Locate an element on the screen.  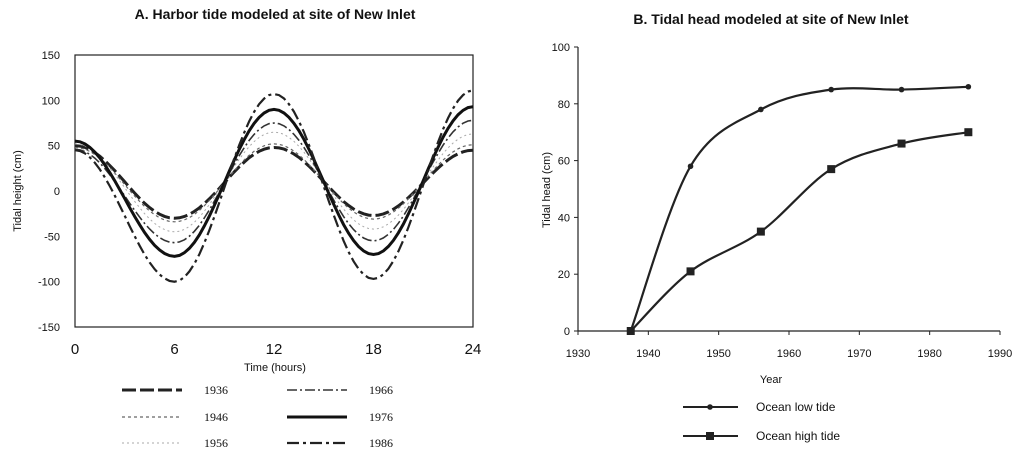
legend-label-1986: 1986 is located at coordinates (381, 443).